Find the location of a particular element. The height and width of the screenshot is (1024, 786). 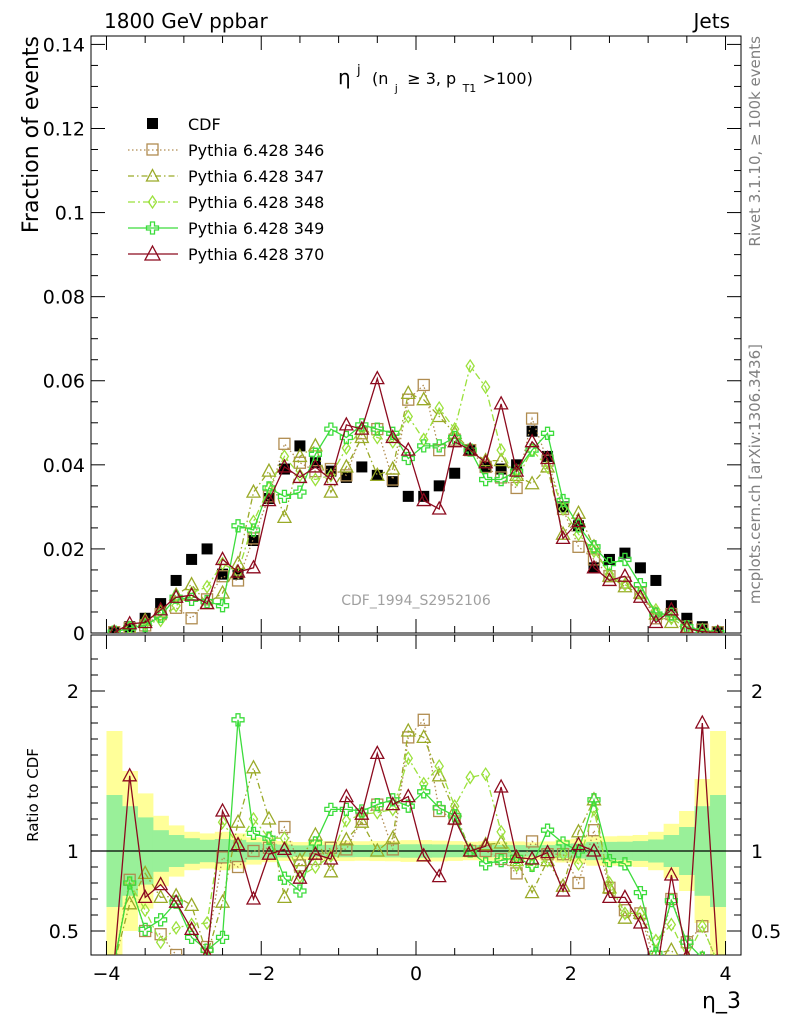

ratio-y-tick-label: 2 is located at coordinates (73, 692).